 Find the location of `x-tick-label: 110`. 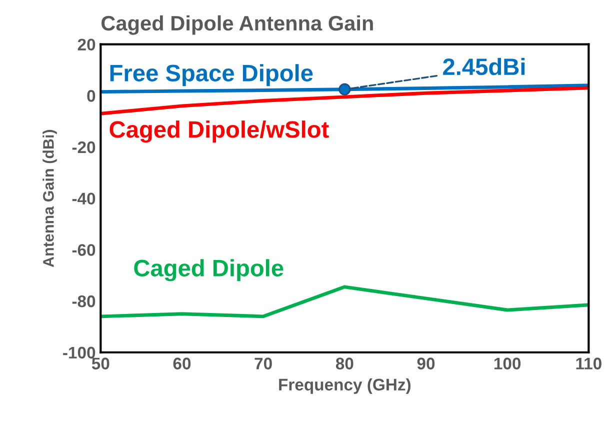

x-tick-label: 110 is located at coordinates (589, 364).